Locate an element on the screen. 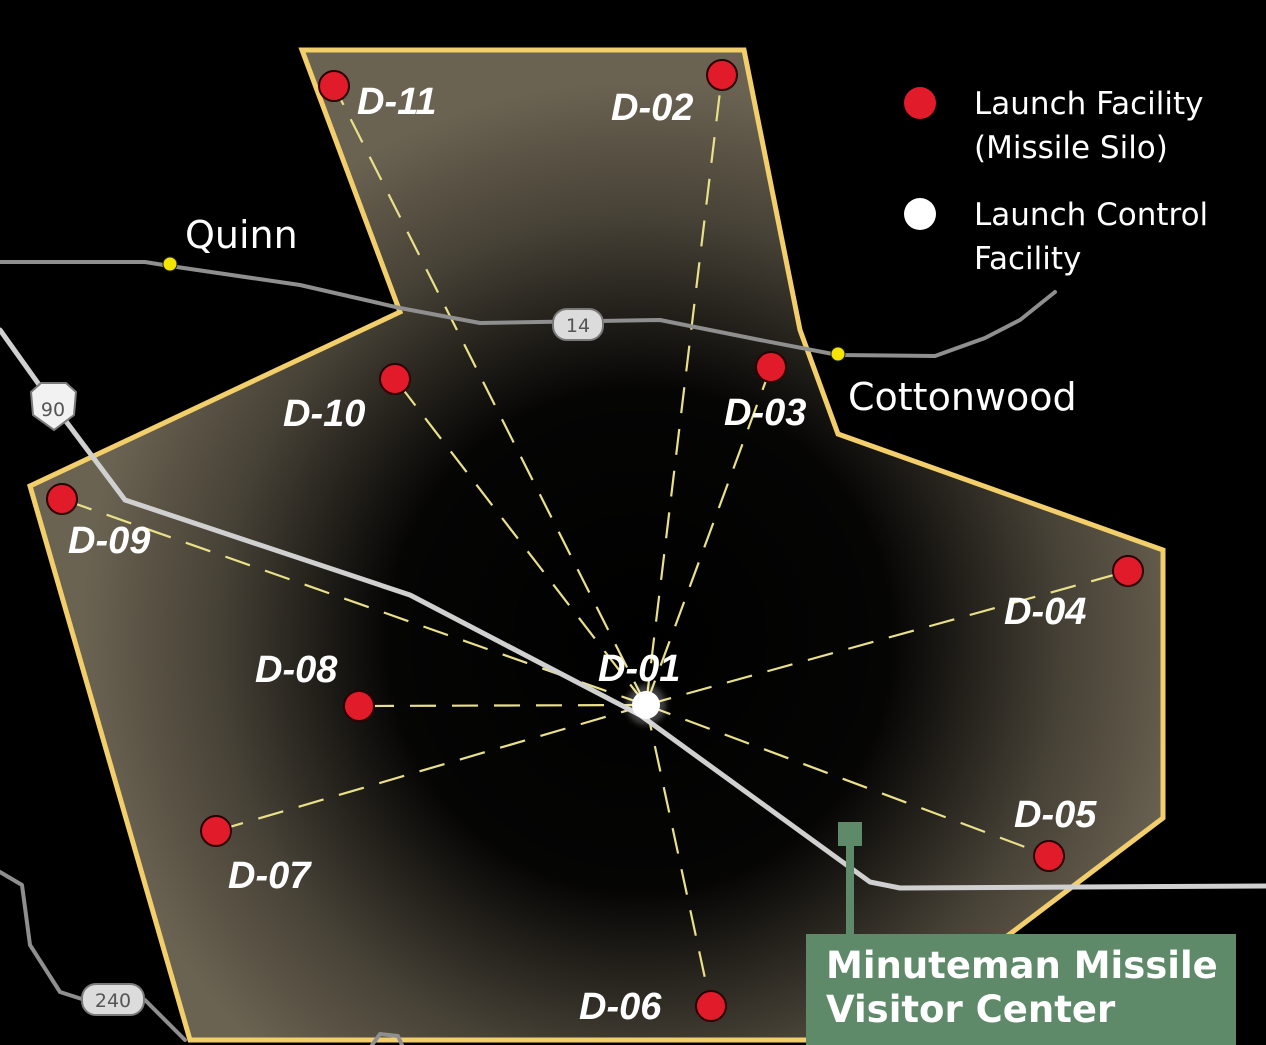  silo-d07: D-07 is located at coordinates (256, 856).